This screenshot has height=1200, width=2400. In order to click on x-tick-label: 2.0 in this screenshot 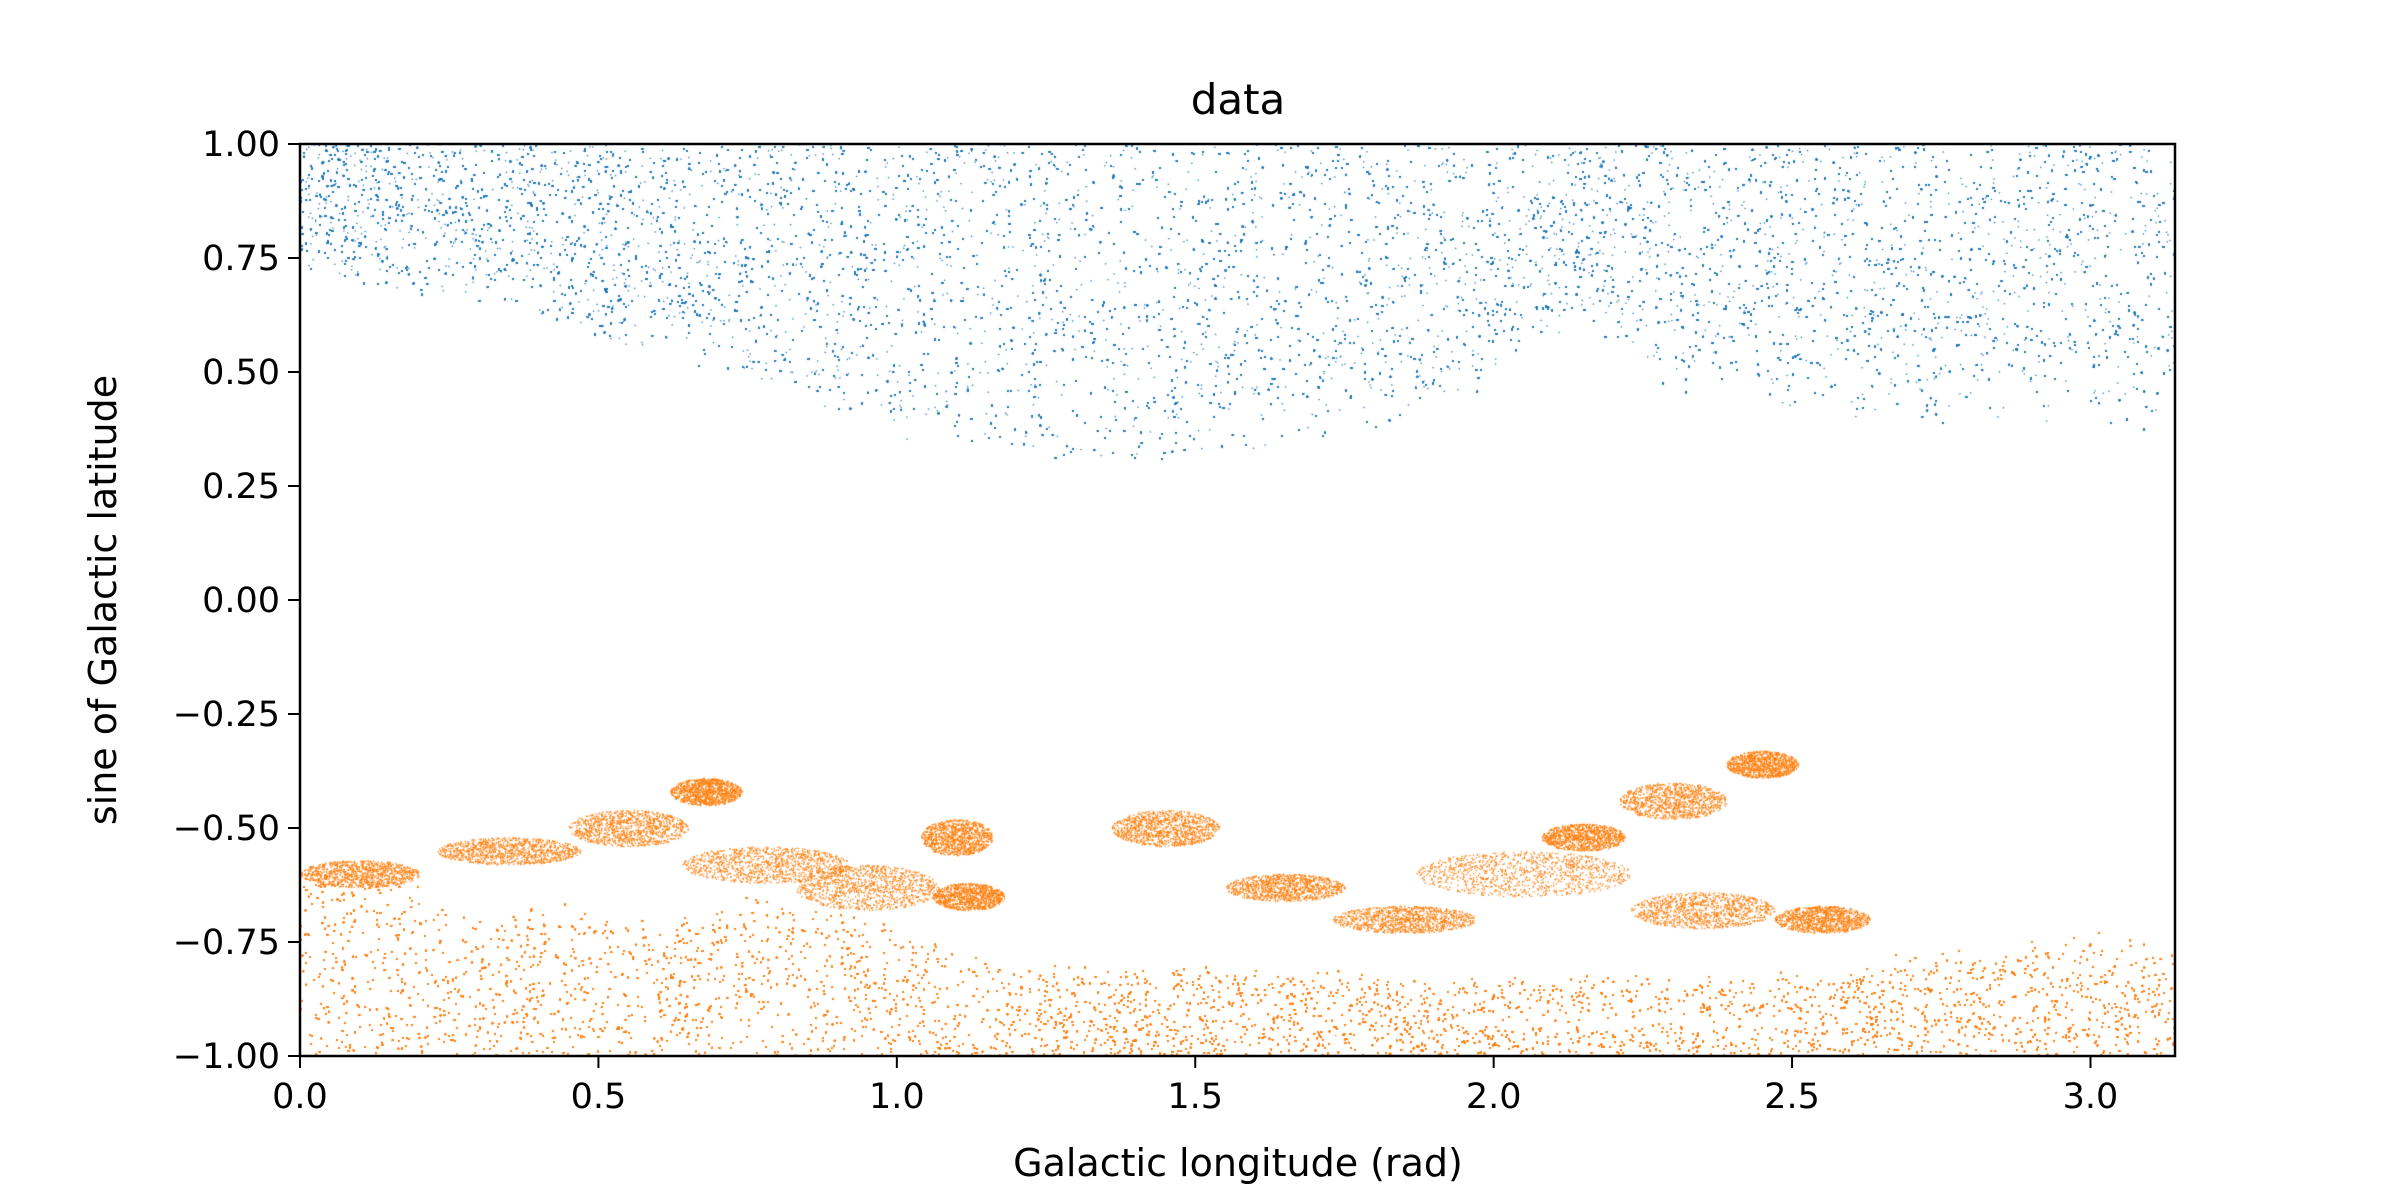, I will do `click(1494, 1097)`.